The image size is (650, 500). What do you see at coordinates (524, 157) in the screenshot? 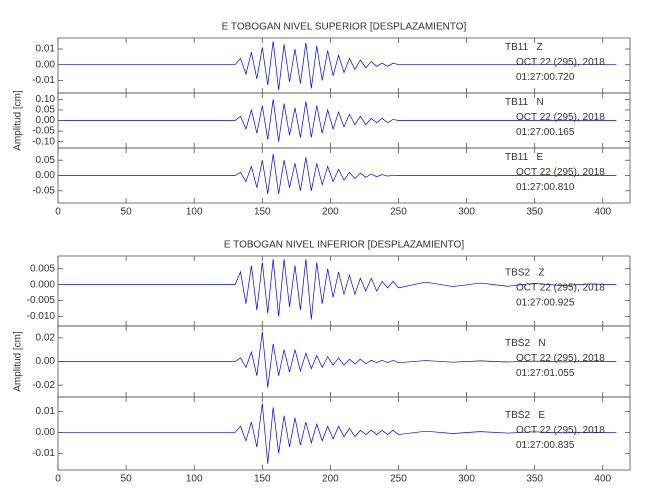
I see `station-label: TB11 E` at bounding box center [524, 157].